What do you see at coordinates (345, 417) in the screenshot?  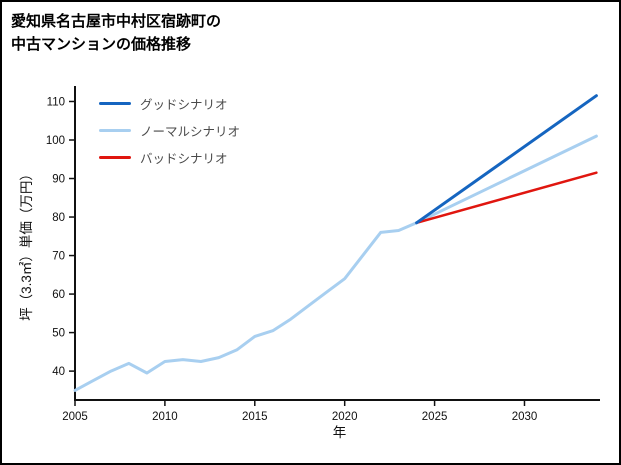 I see `x-tick-label: 2020` at bounding box center [345, 417].